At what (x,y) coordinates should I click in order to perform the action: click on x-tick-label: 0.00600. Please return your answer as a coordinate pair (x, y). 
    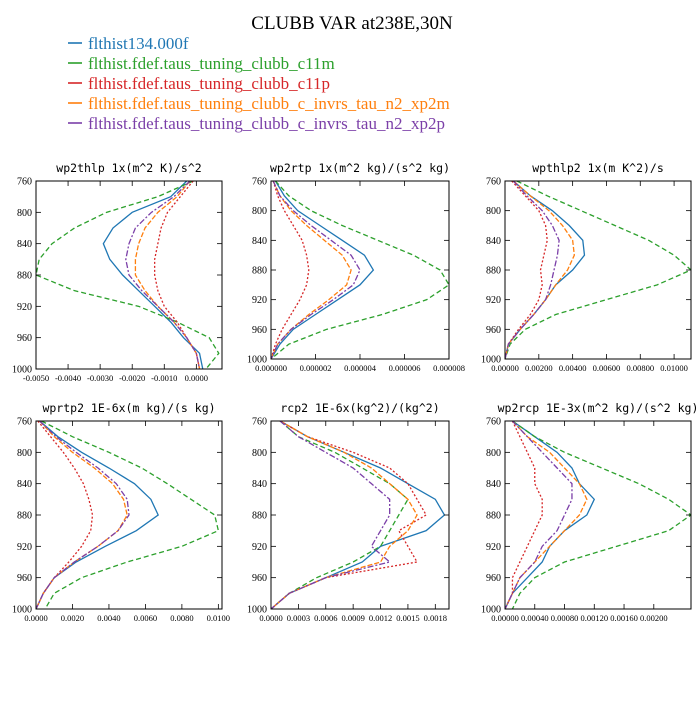
    Looking at the image, I should click on (607, 368).